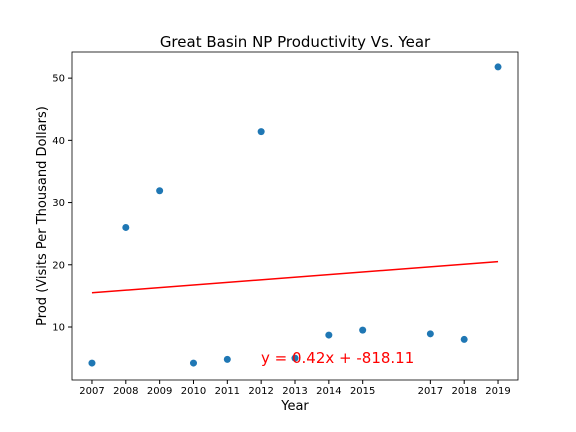  What do you see at coordinates (58, 203) in the screenshot?
I see `y-tick-label: 30` at bounding box center [58, 203].